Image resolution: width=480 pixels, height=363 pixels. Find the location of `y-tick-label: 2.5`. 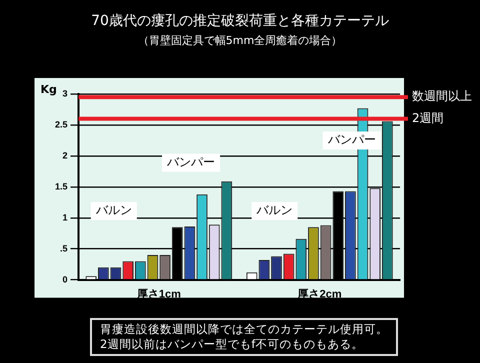

y-tick-label: 2.5 is located at coordinates (61, 124).